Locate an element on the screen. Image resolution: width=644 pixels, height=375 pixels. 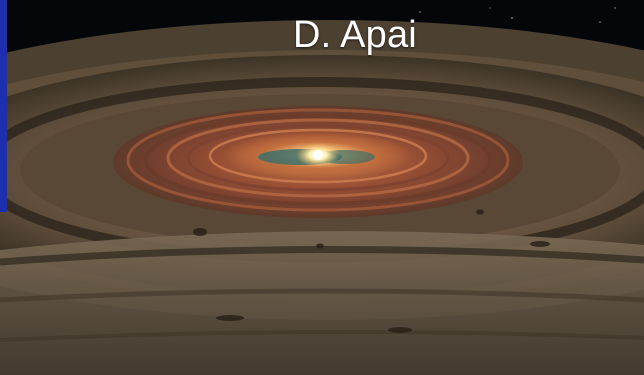
image-credit: D. Apai is located at coordinates (355, 35).